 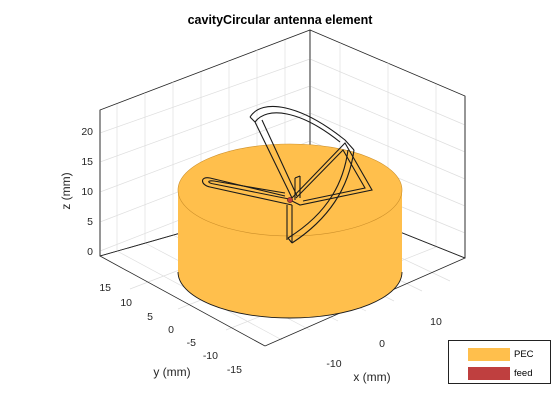 What do you see at coordinates (371, 377) in the screenshot?
I see `x-axis-label: x (mm)` at bounding box center [371, 377].